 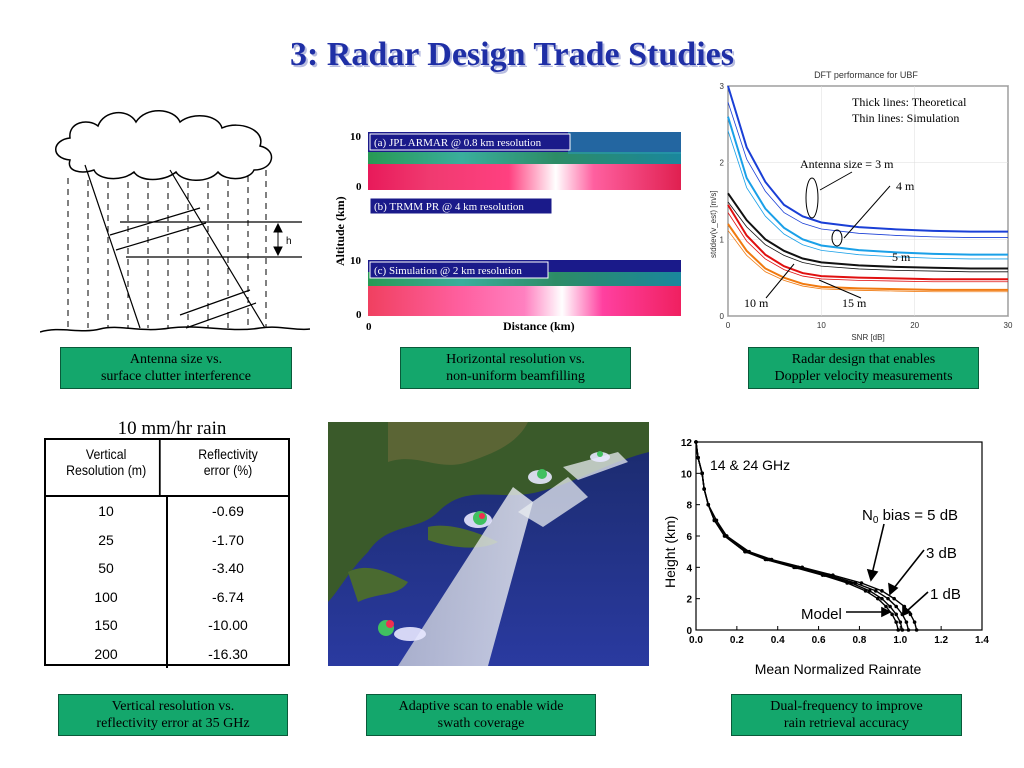 I want to click on dual-y-tick: 10, so click(x=687, y=474).